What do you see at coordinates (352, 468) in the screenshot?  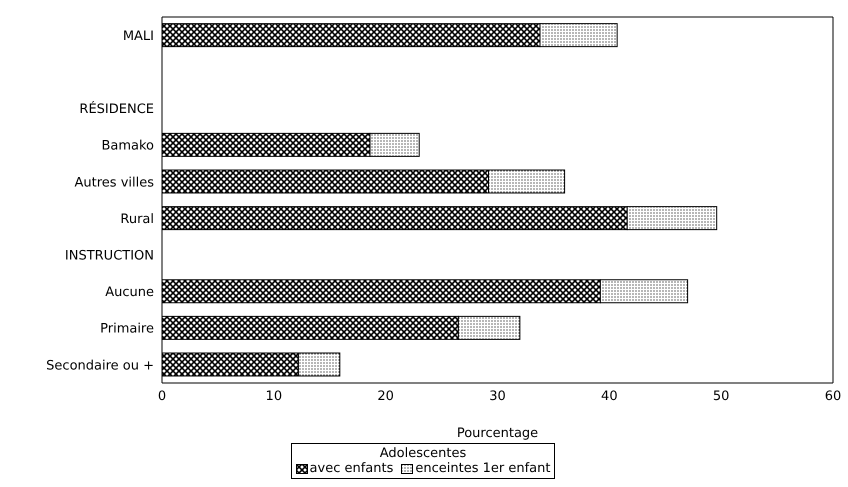 I see `legend-label: avec enfants` at bounding box center [352, 468].